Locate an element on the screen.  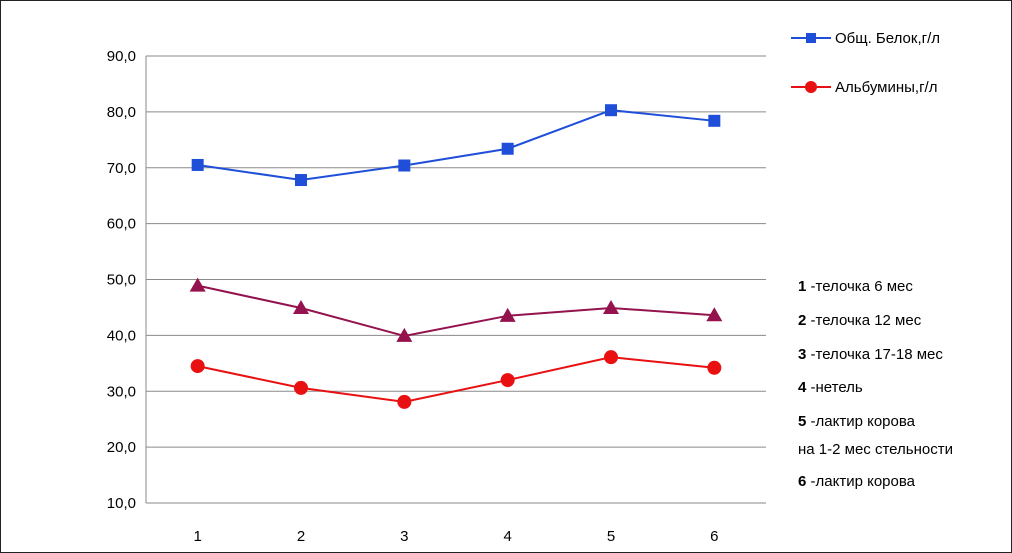
category-note: 1 -телочка 6 мес is located at coordinates (855, 286).